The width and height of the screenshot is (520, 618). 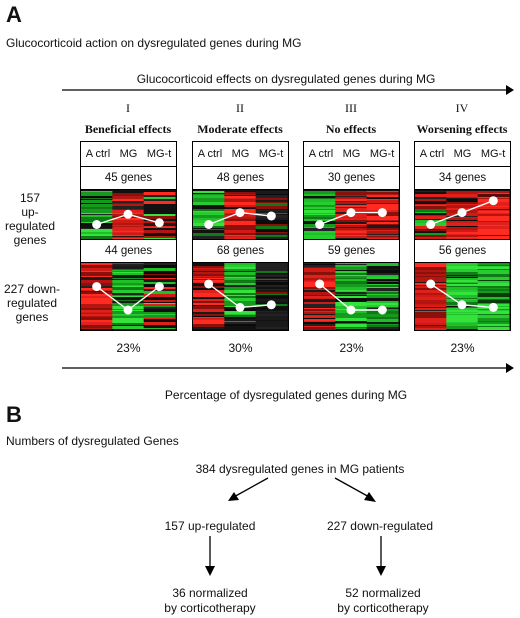 I want to click on up-gene-count: 45 genes, so click(x=128, y=178).